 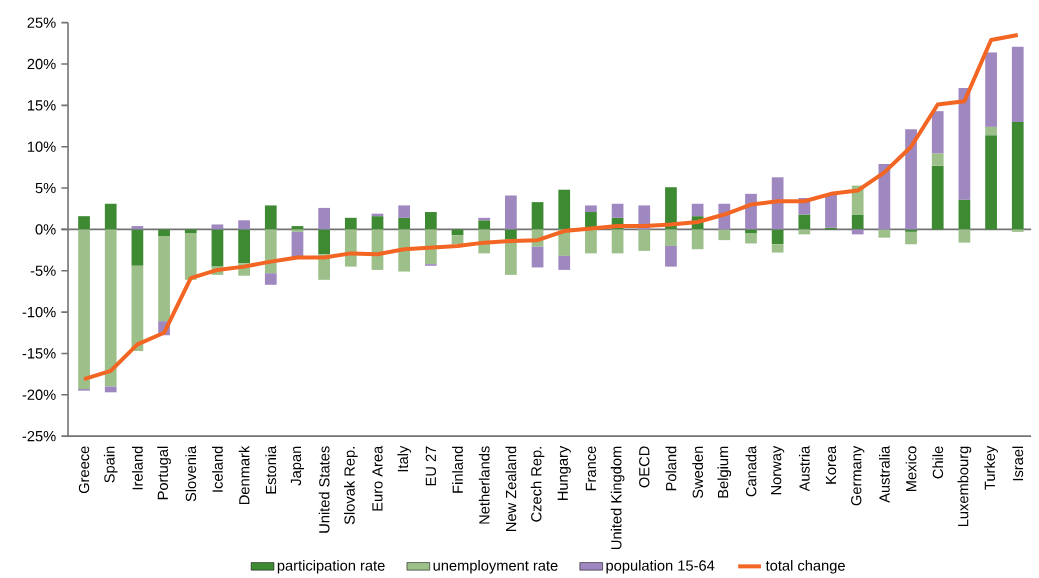 What do you see at coordinates (39, 395) in the screenshot?
I see `y-tick-label: -20%` at bounding box center [39, 395].